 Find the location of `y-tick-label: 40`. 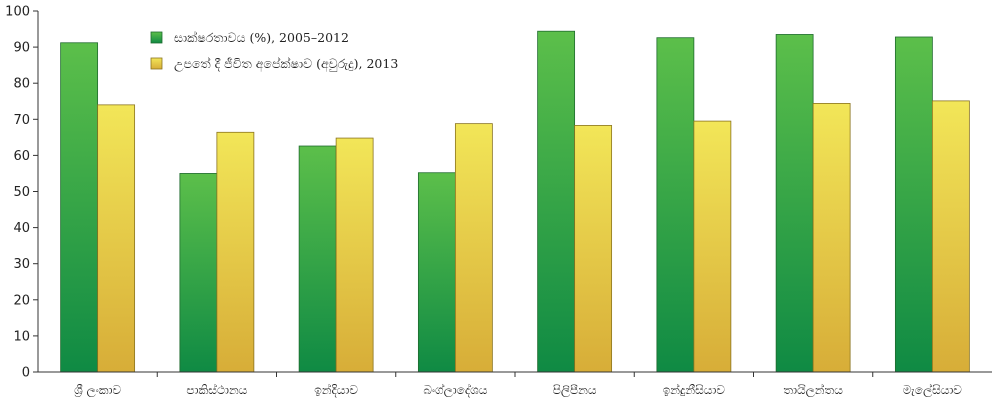

y-tick-label: 40 is located at coordinates (21, 228).